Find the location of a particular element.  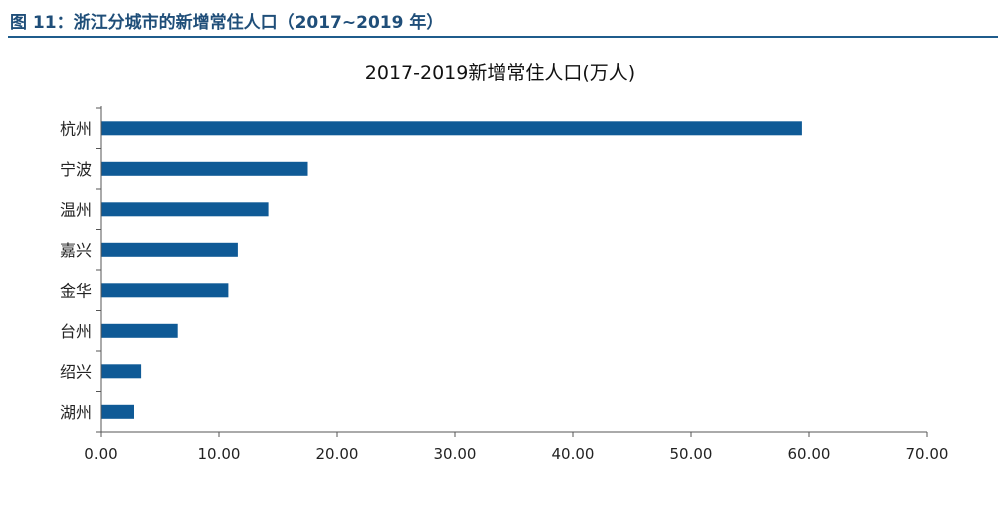

x-tick-label: 40.00 is located at coordinates (573, 454).